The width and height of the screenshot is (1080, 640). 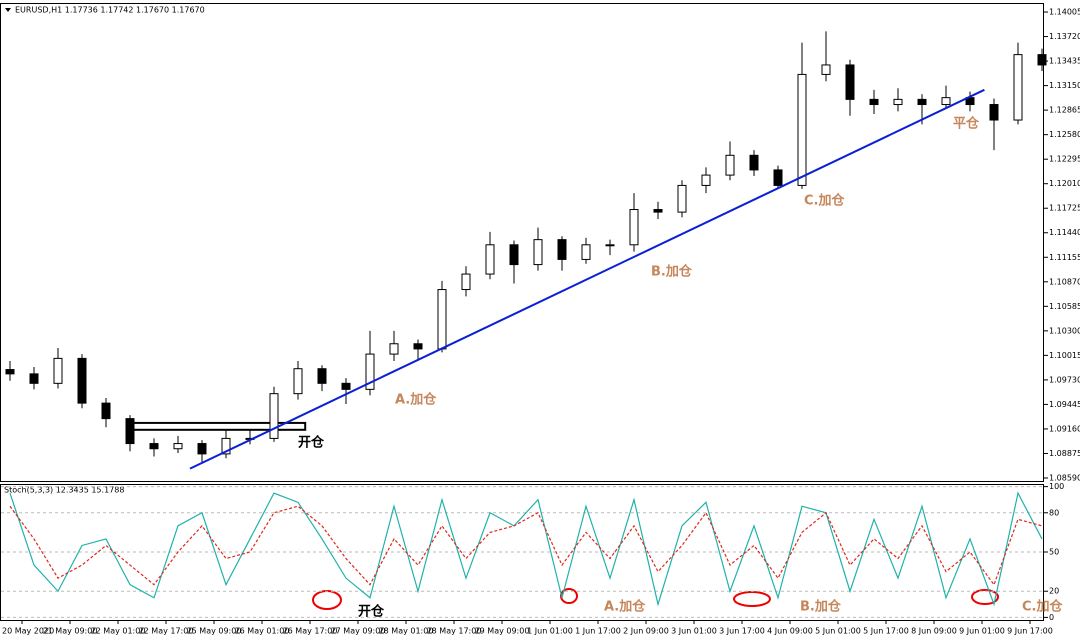 What do you see at coordinates (598, 631) in the screenshot?
I see `x-tick-label: 1 Jun 17:00` at bounding box center [598, 631].